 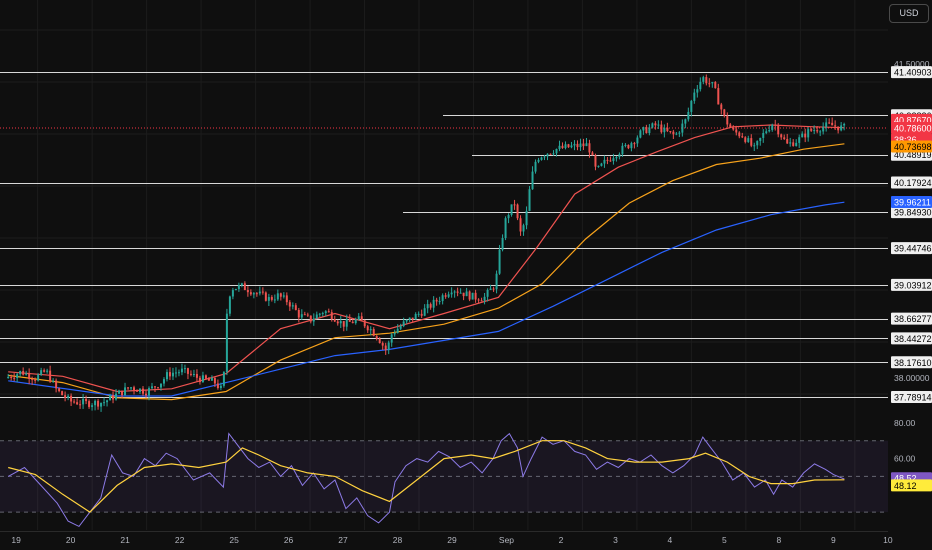 I want to click on price-badge: 40.78600, so click(x=911, y=128).